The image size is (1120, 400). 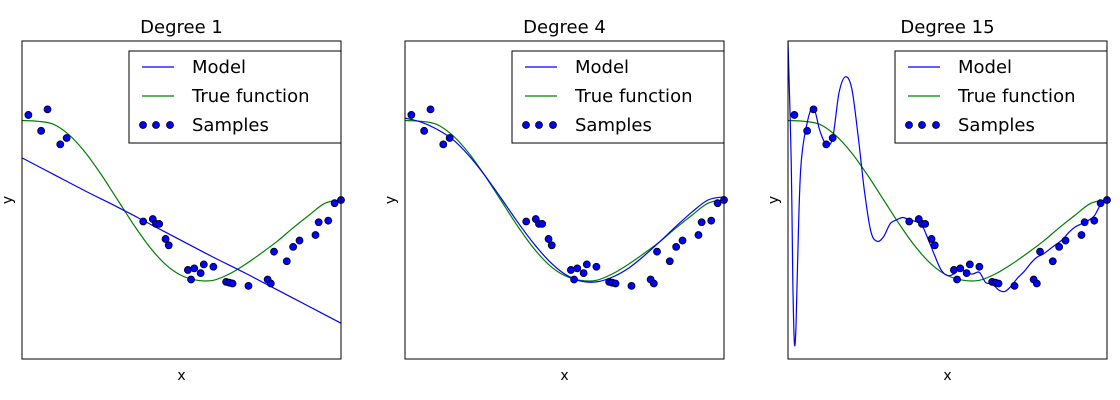 I want to click on samples, so click(x=567, y=197).